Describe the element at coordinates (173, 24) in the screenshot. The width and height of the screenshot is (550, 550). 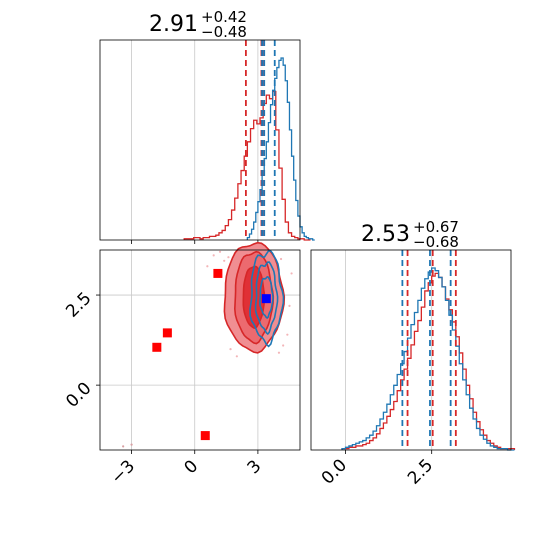
I see `title-value-1: 2.91` at that location.